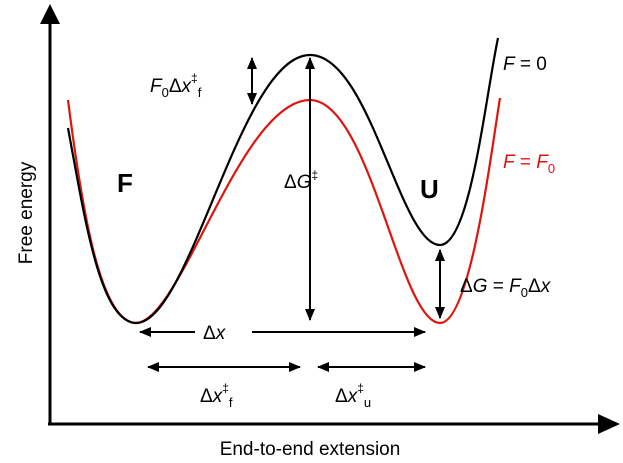  Describe the element at coordinates (525, 64) in the screenshot. I see `curve-label-zero-force: F = 0` at that location.